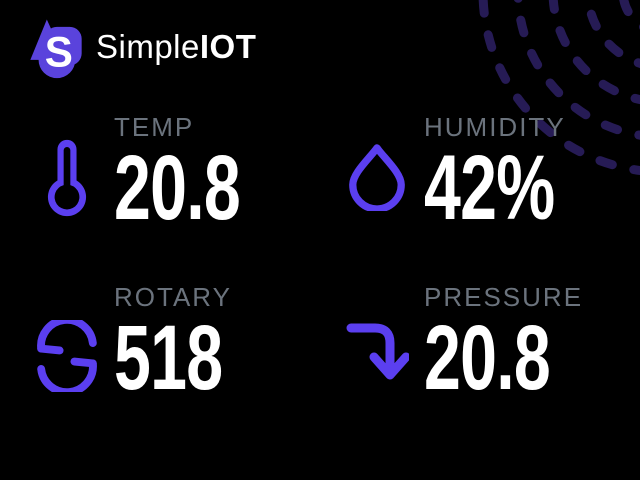 This screenshot has width=640, height=480. I want to click on metric-value-humidity: 42%, so click(489, 188).